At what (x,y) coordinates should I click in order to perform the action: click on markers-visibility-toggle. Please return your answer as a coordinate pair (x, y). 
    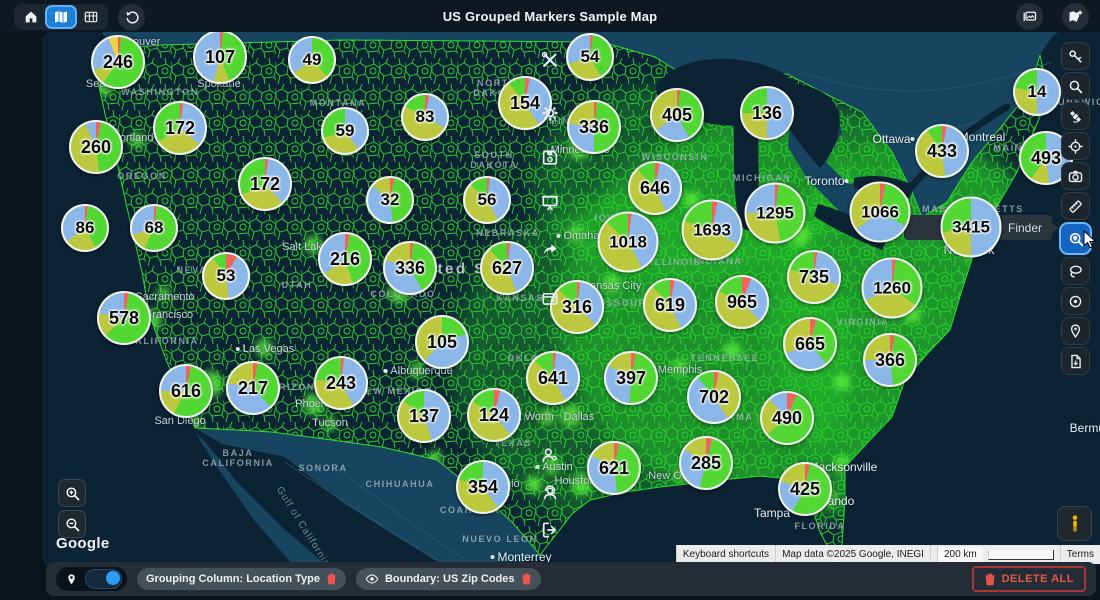
    Looking at the image, I should click on (103, 579).